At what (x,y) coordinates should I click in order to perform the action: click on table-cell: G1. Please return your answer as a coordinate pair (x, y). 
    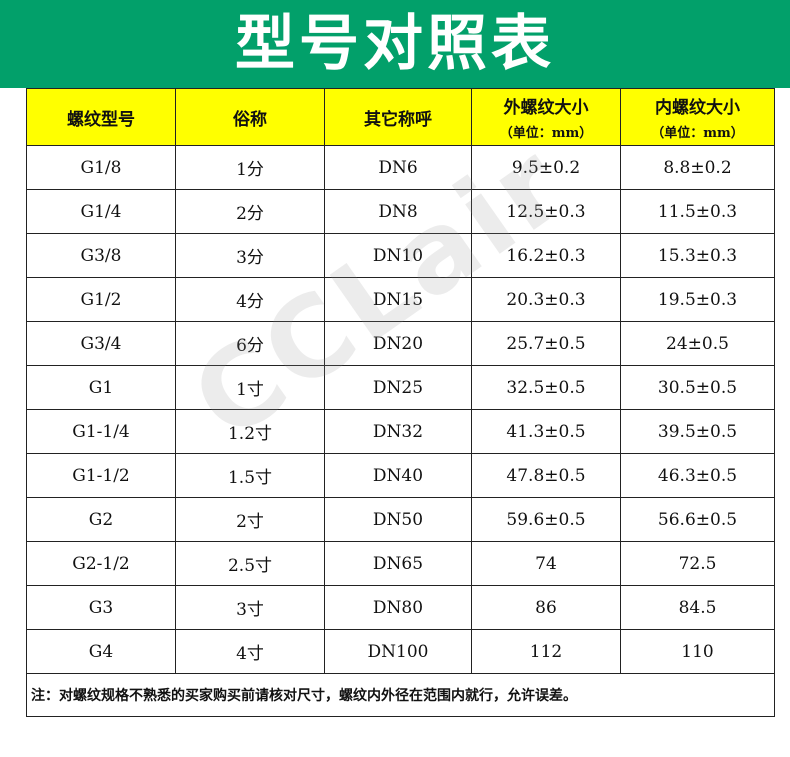
    Looking at the image, I should click on (101, 387).